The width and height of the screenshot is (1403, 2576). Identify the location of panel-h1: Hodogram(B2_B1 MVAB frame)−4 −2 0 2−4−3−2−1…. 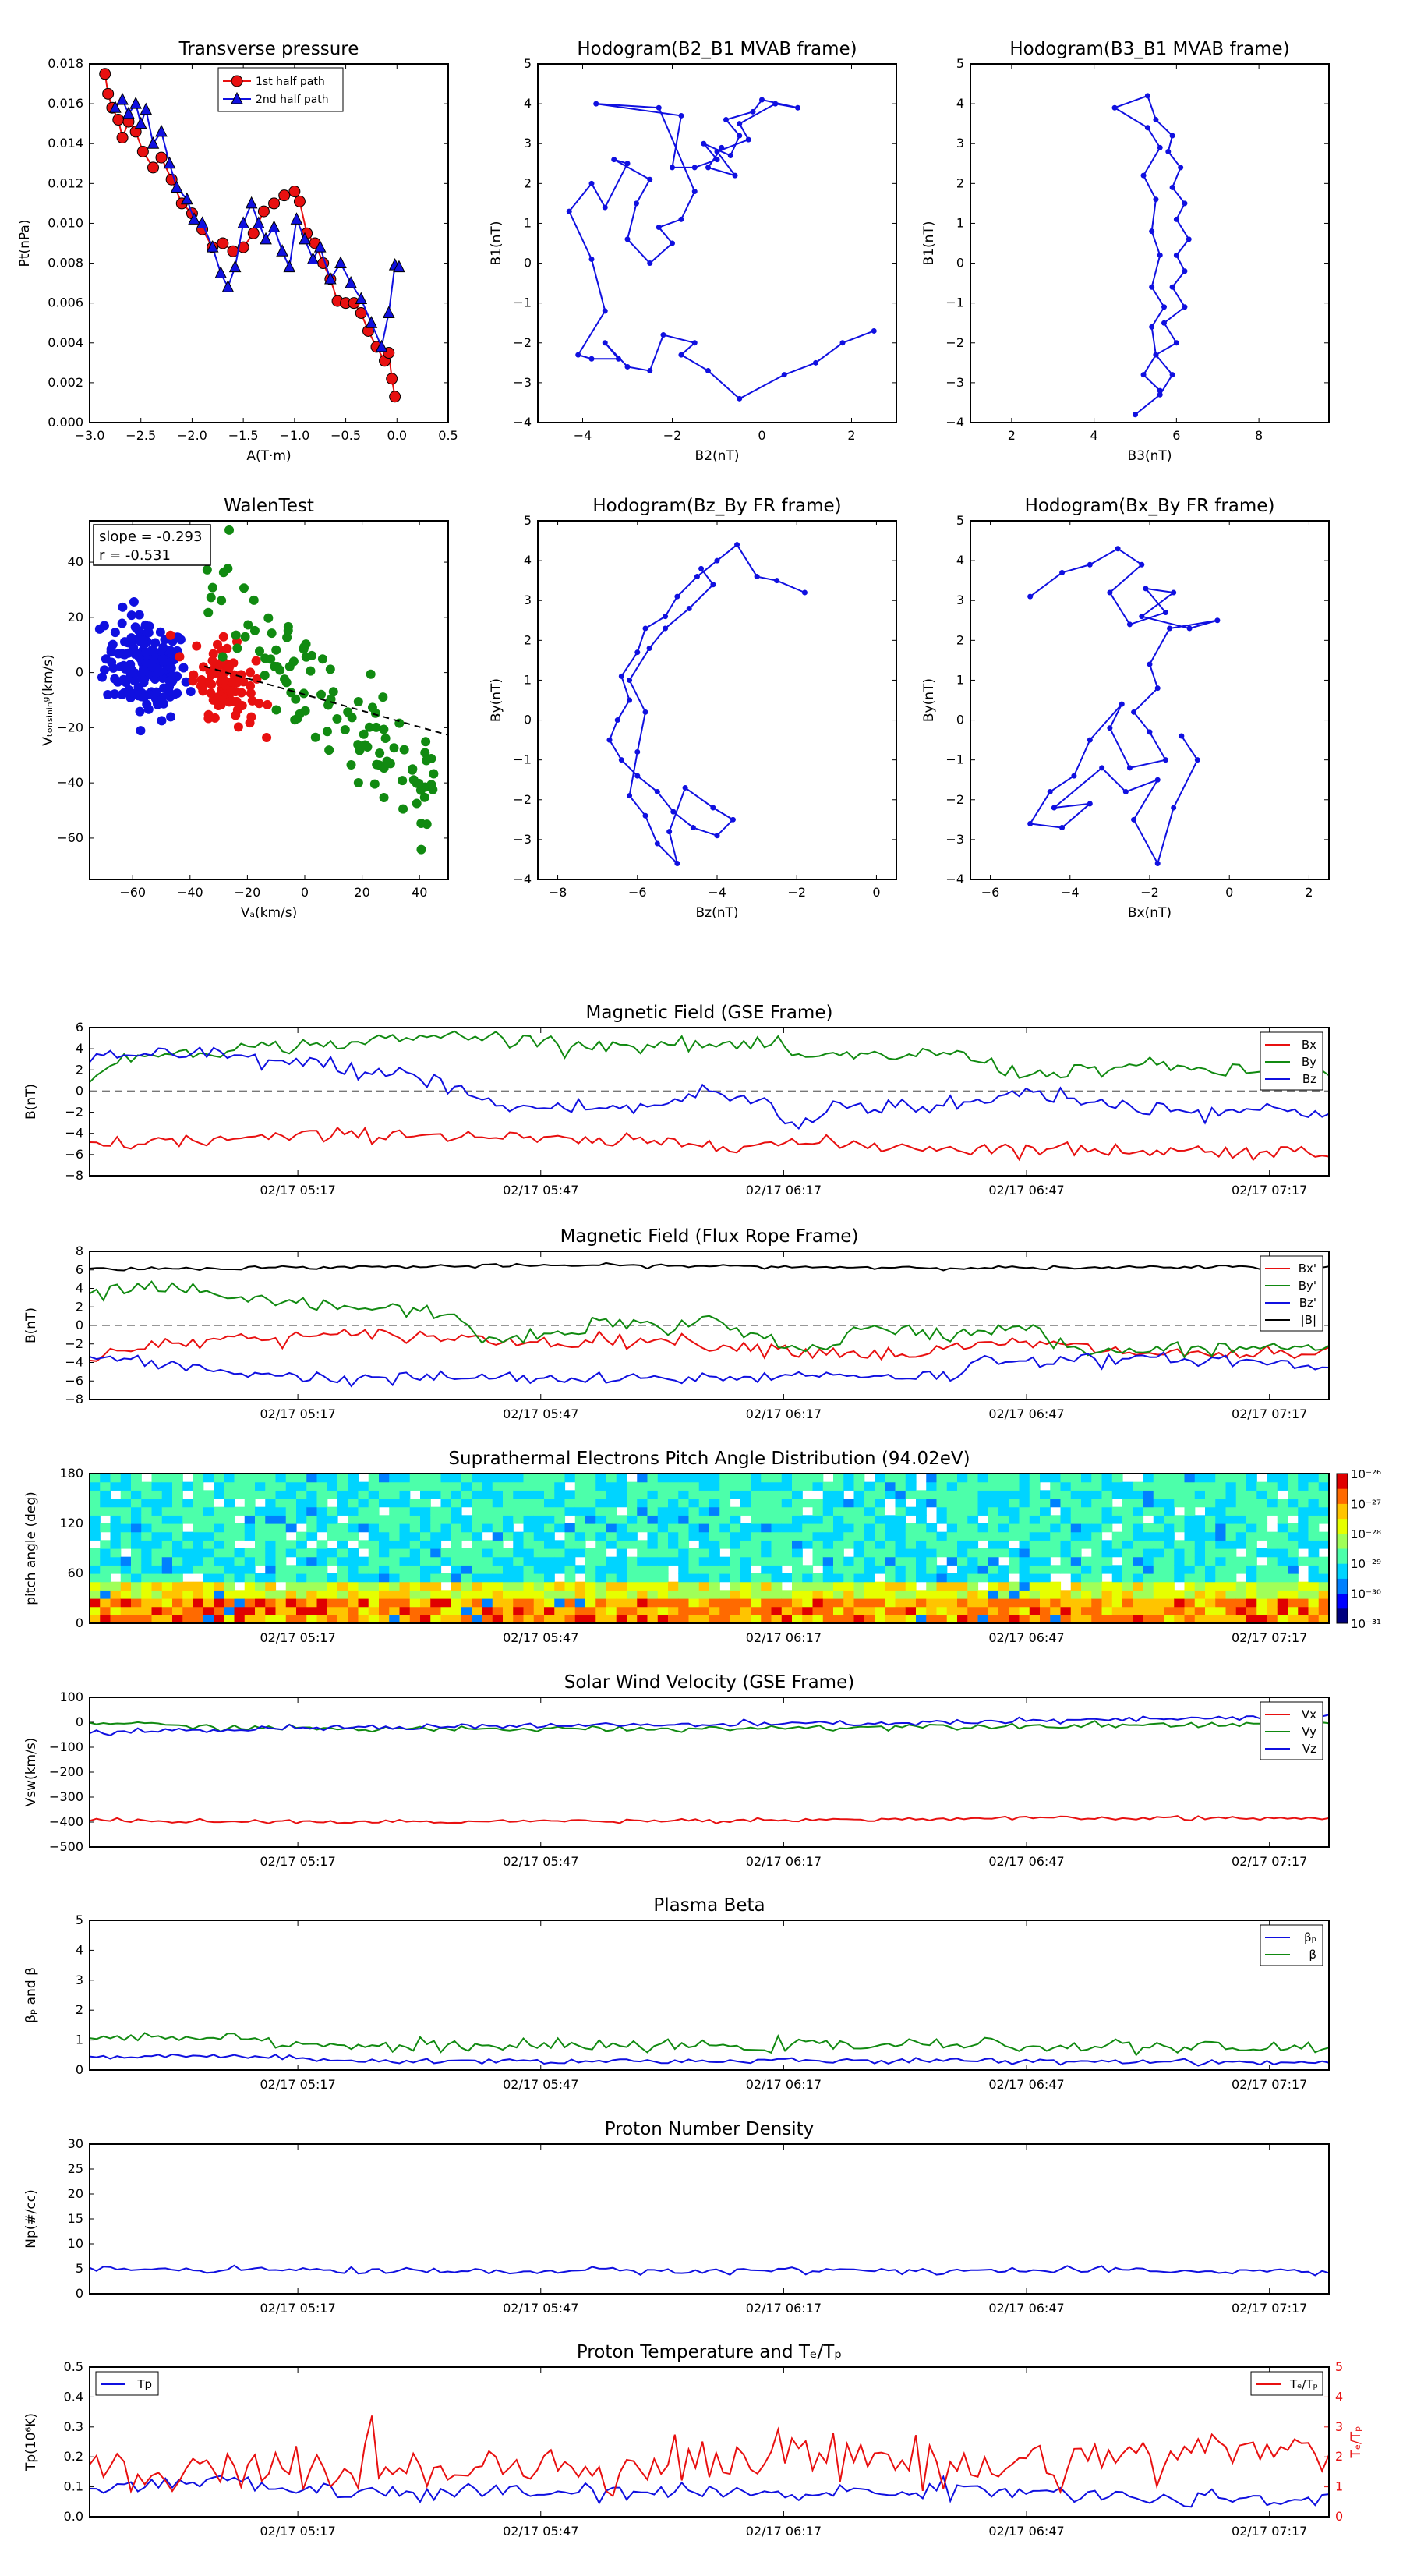
(693, 251).